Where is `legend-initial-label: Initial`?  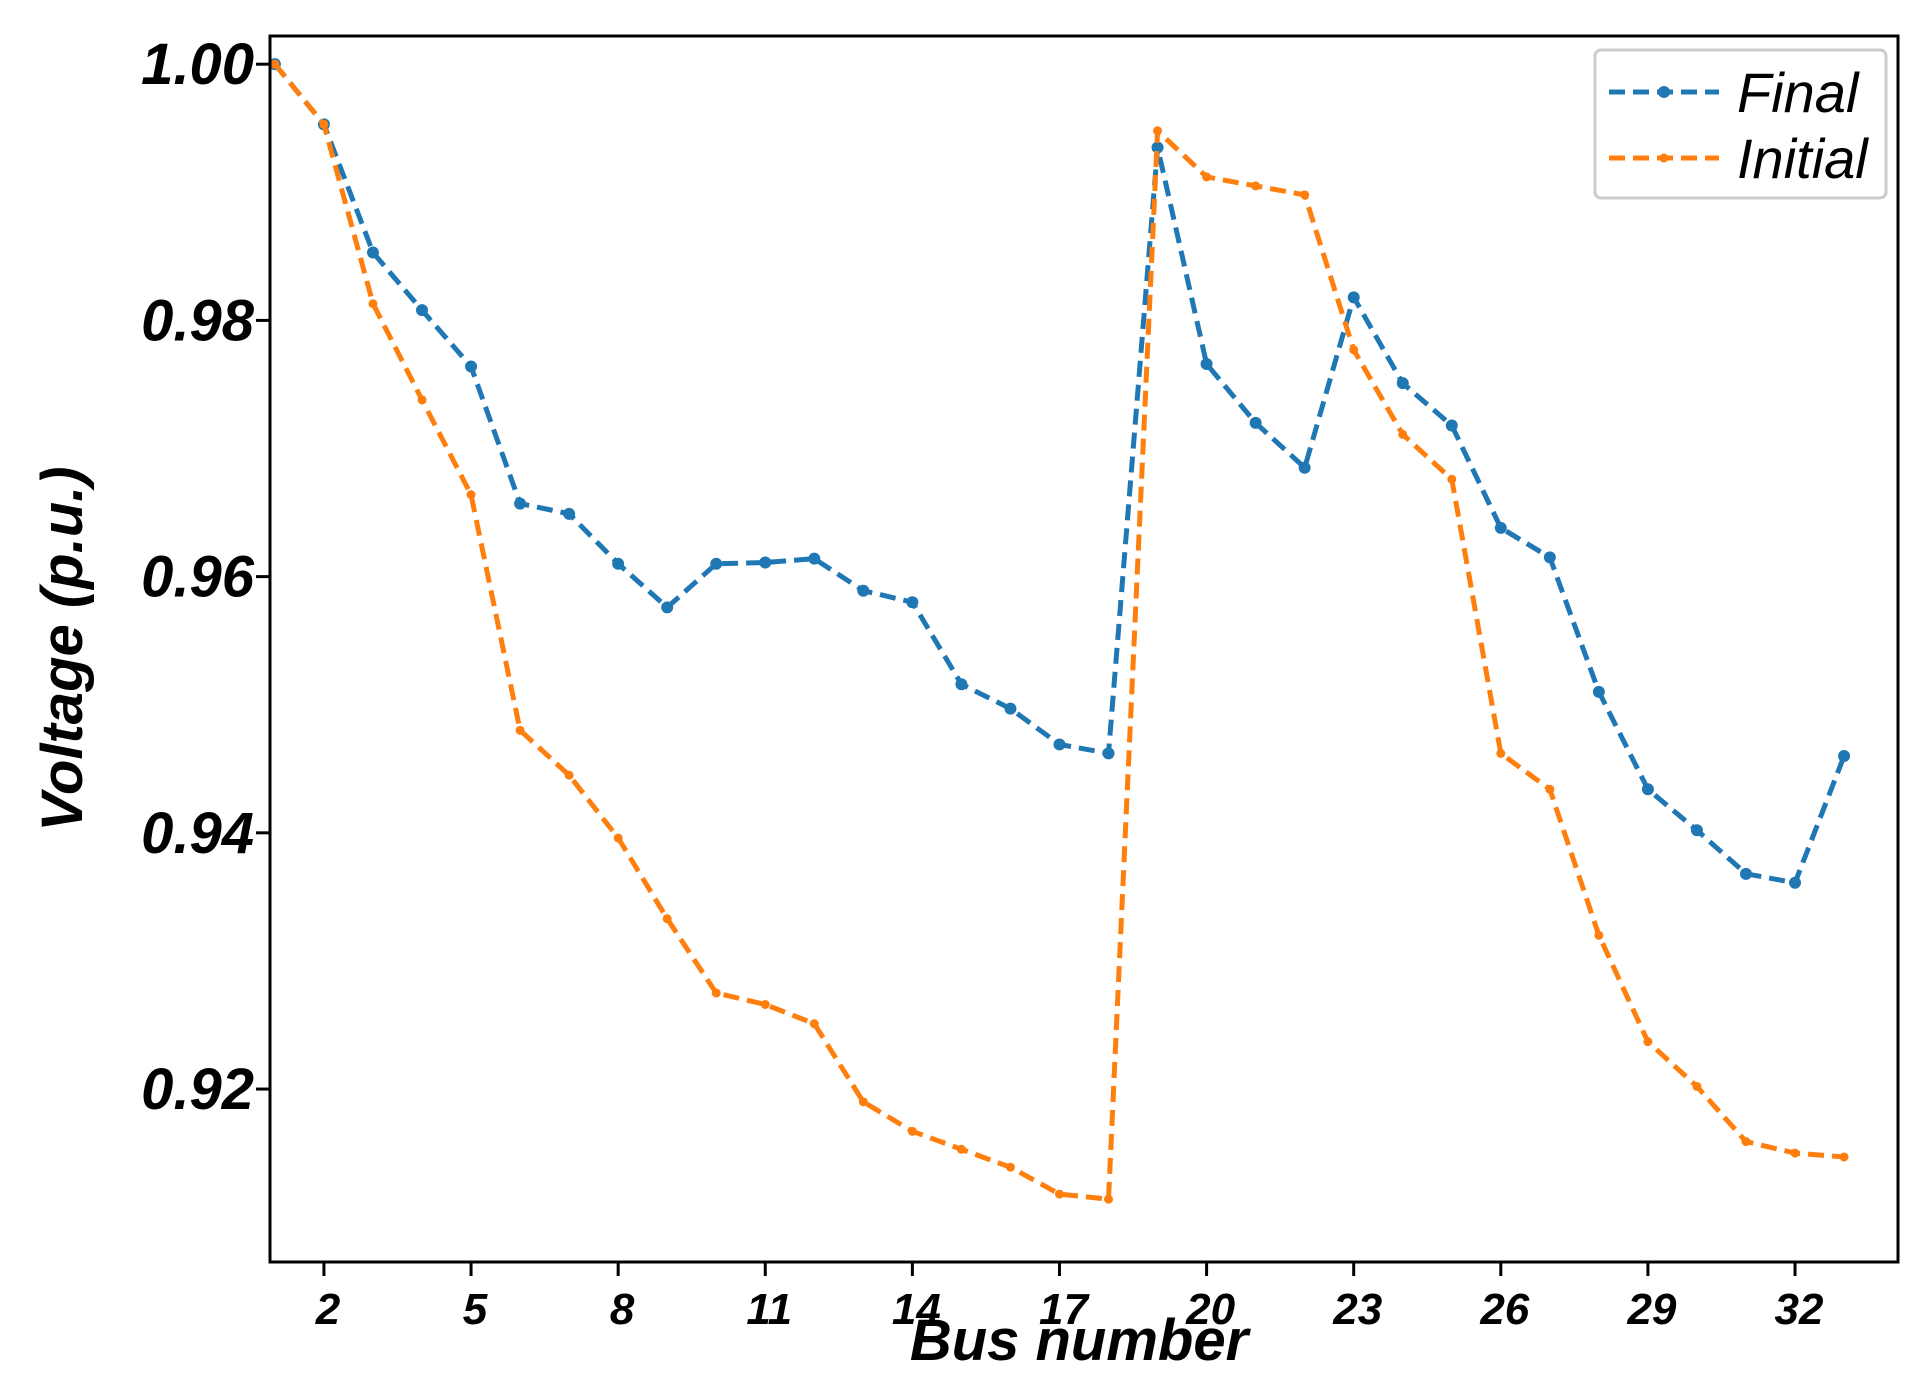 legend-initial-label: Initial is located at coordinates (1803, 158).